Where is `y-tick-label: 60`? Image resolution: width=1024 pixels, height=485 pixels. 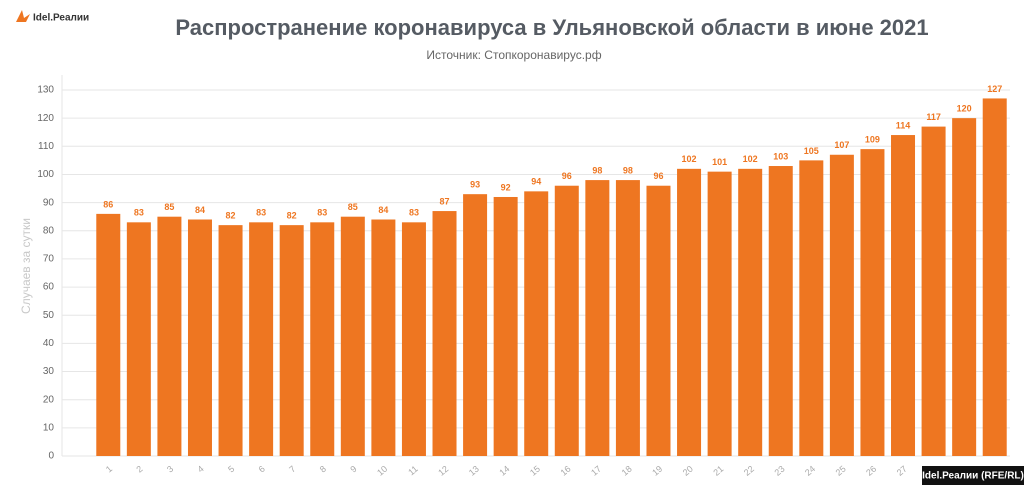 y-tick-label: 60 is located at coordinates (49, 287).